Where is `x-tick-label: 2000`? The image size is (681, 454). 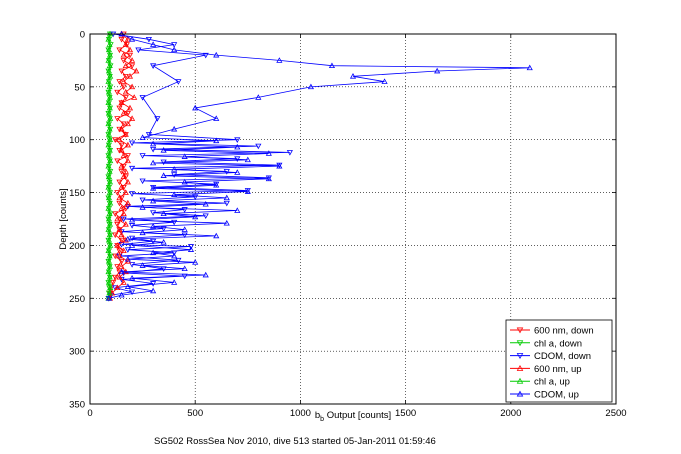
x-tick-label: 2000 is located at coordinates (510, 413).